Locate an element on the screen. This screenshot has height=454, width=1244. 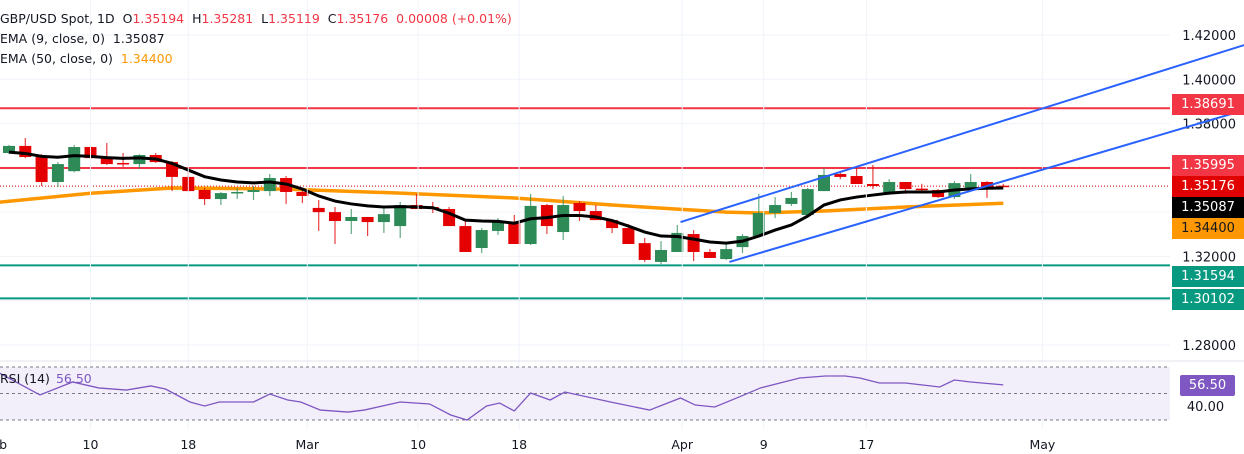
ema9-legend: EMA (9, close, 0) 1.35087 is located at coordinates (256, 39).